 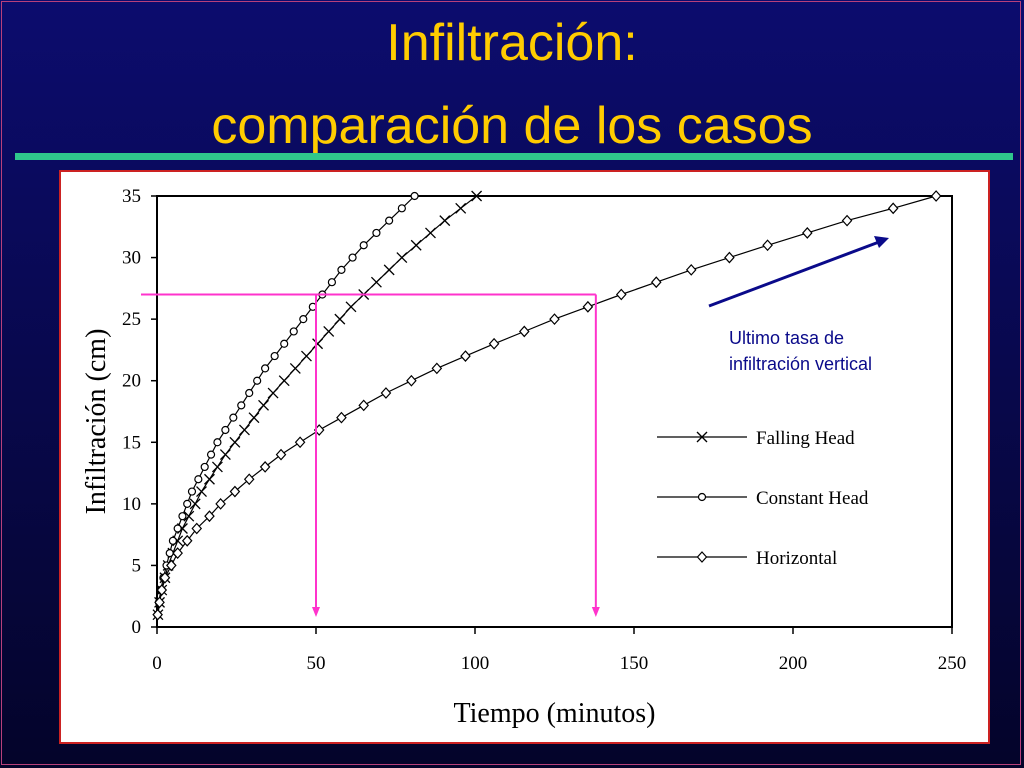 I want to click on legend-label: Constant Head, so click(x=812, y=498).